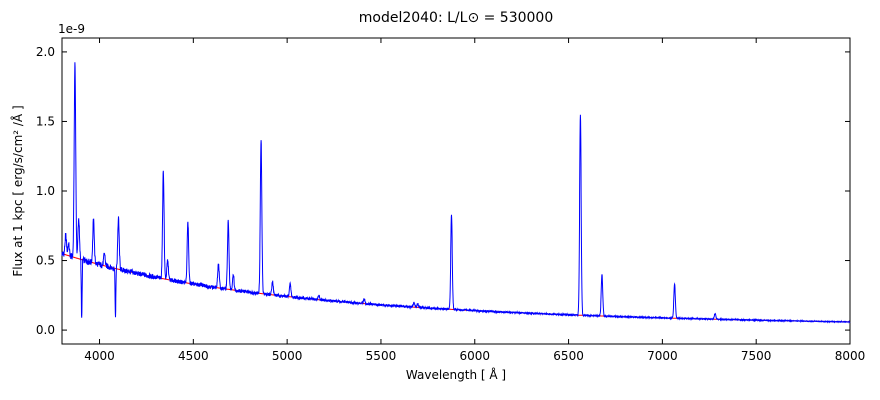 This screenshot has width=880, height=400. I want to click on x-tick-label: 4500, so click(193, 356).